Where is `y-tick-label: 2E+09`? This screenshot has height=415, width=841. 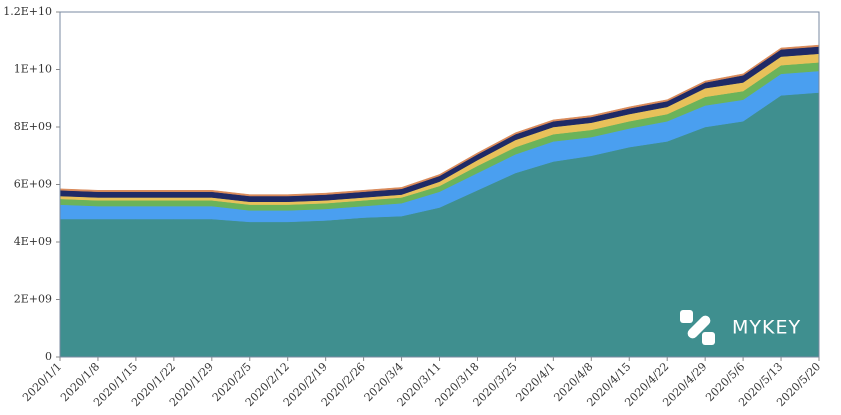
y-tick-label: 2E+09 is located at coordinates (33, 299).